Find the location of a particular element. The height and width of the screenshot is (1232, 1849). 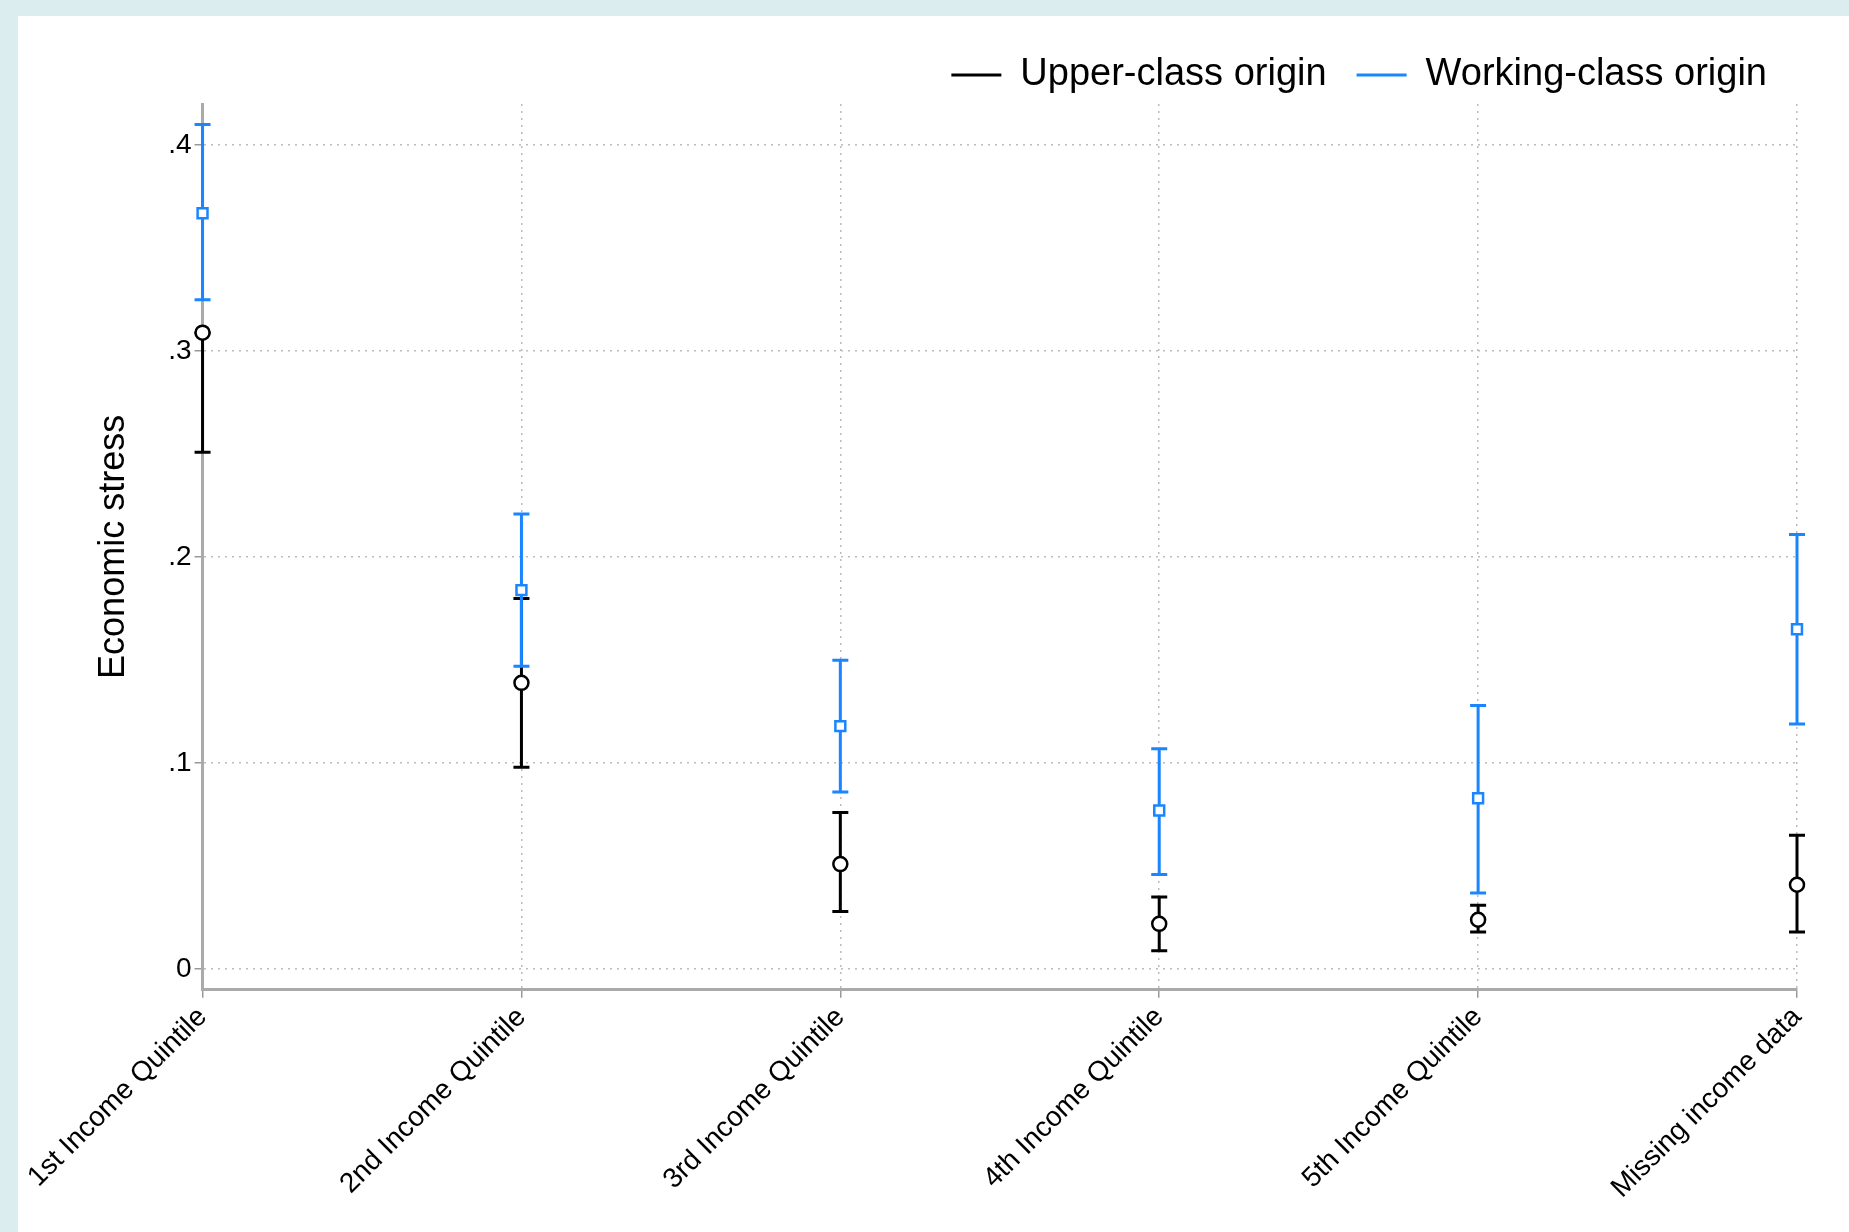

legend-label: Upper-class origin is located at coordinates (1173, 72).